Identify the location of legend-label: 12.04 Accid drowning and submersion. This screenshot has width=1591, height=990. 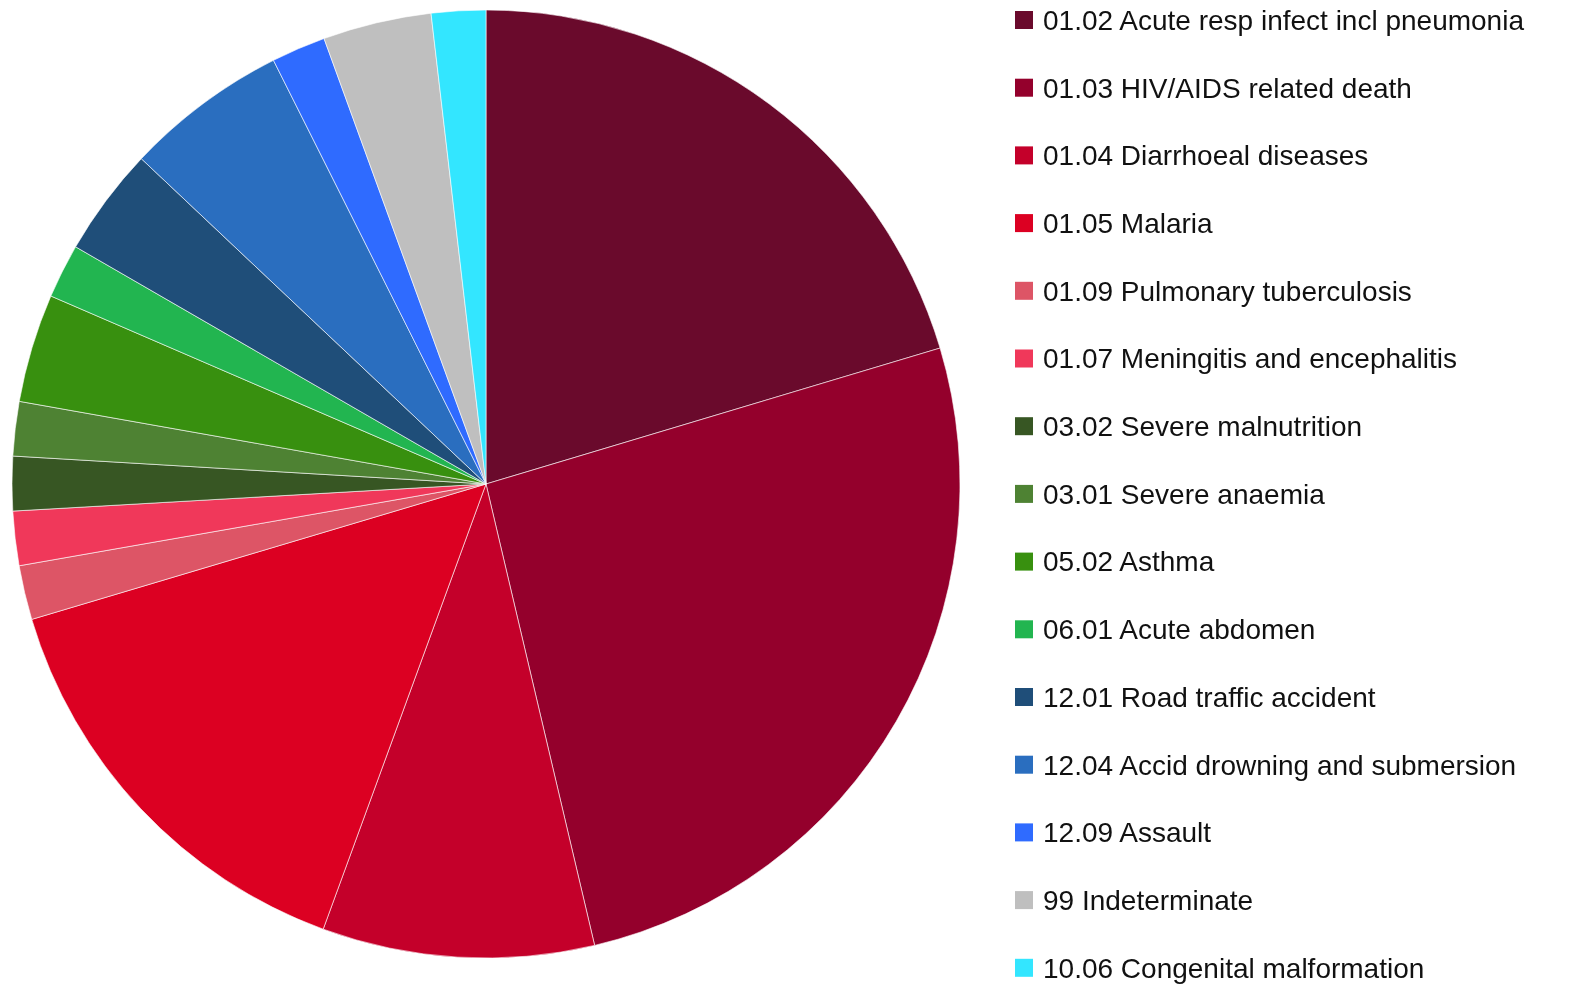
(1280, 765).